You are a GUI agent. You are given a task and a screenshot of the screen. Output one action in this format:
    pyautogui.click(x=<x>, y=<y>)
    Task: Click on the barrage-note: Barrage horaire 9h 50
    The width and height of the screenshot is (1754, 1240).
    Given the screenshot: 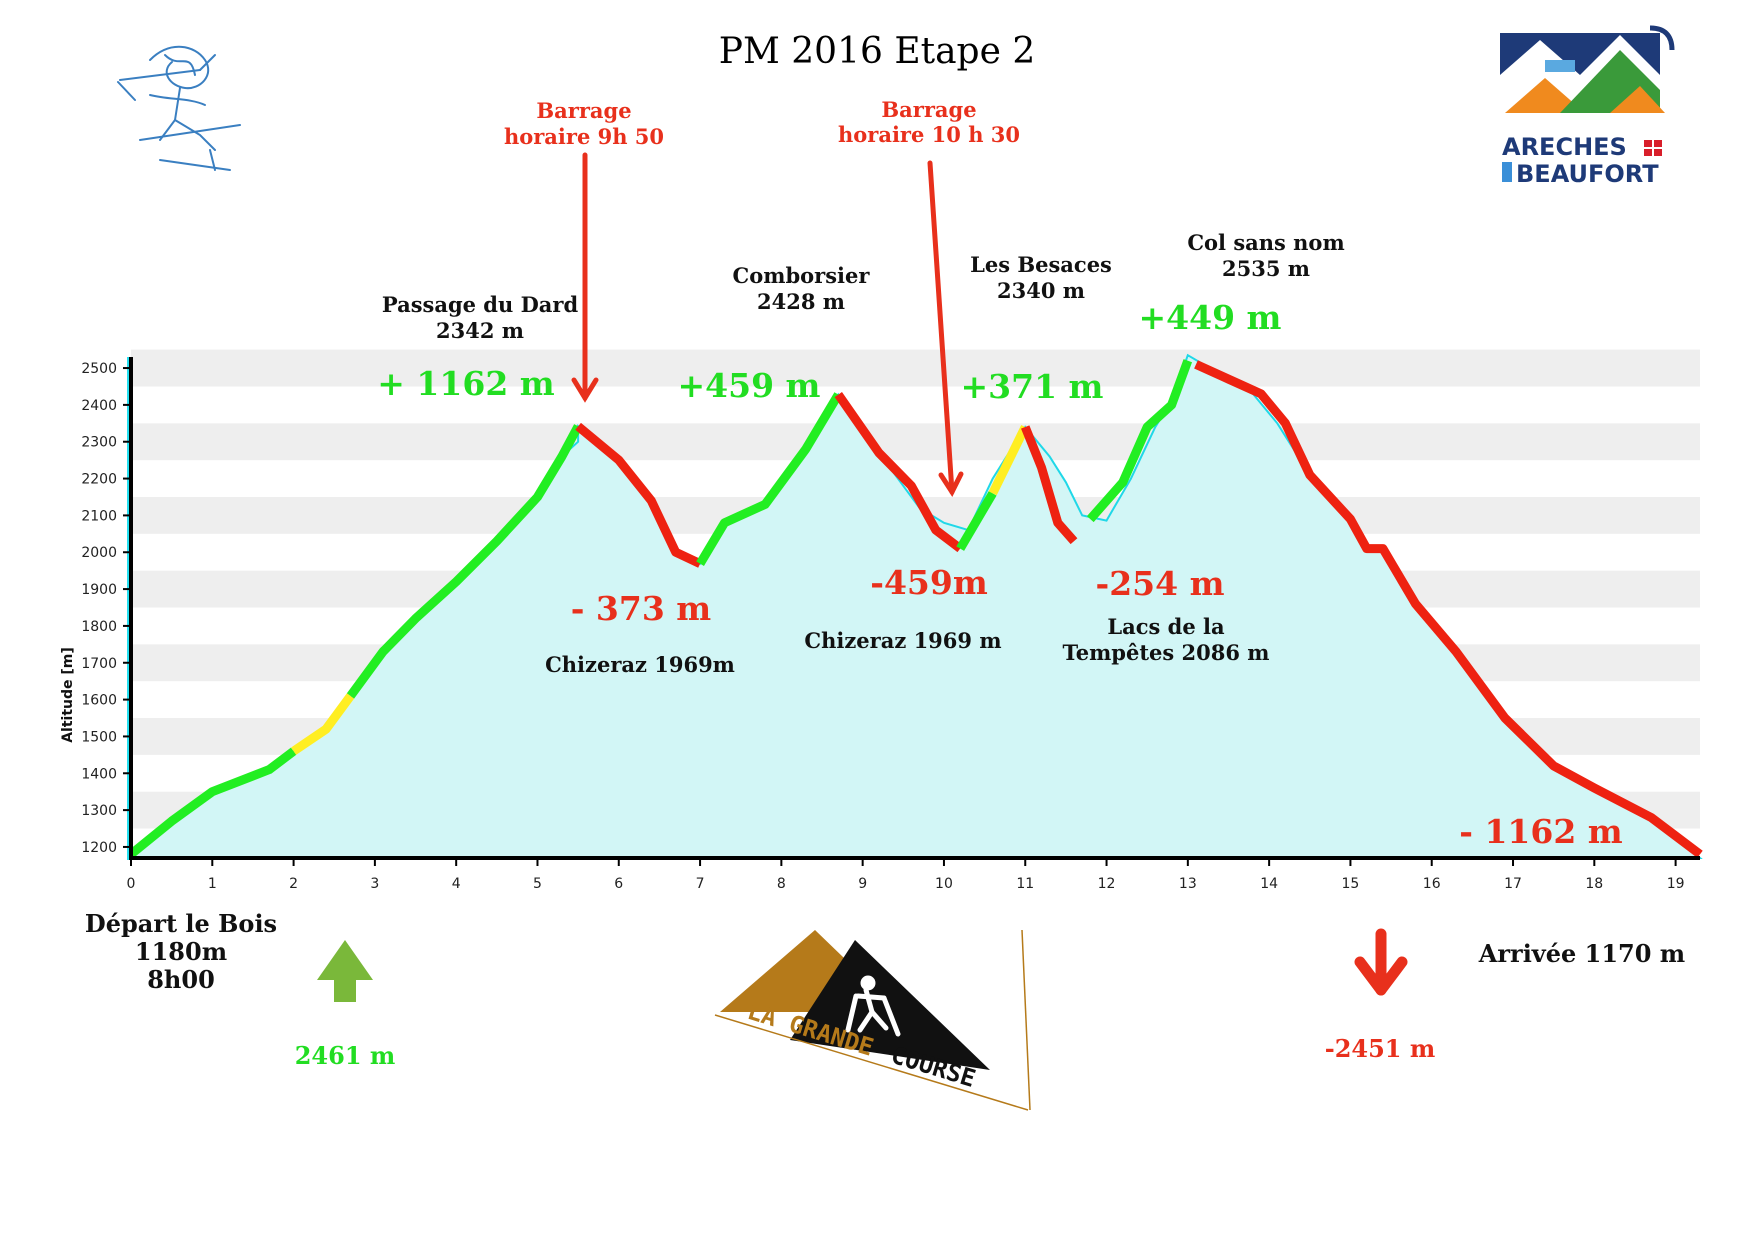 What is the action you would take?
    pyautogui.click(x=584, y=123)
    